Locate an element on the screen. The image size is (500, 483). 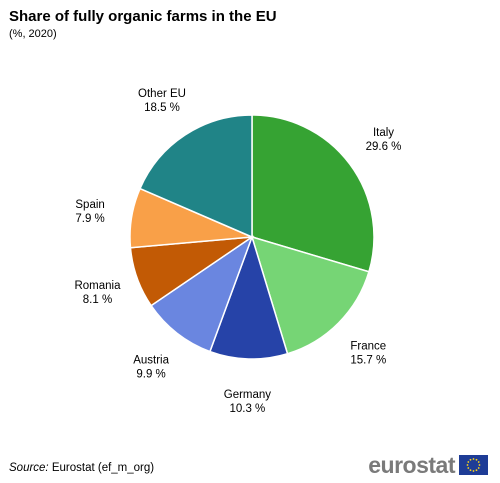
eurostat-logo: eurostat is located at coordinates (428, 465).